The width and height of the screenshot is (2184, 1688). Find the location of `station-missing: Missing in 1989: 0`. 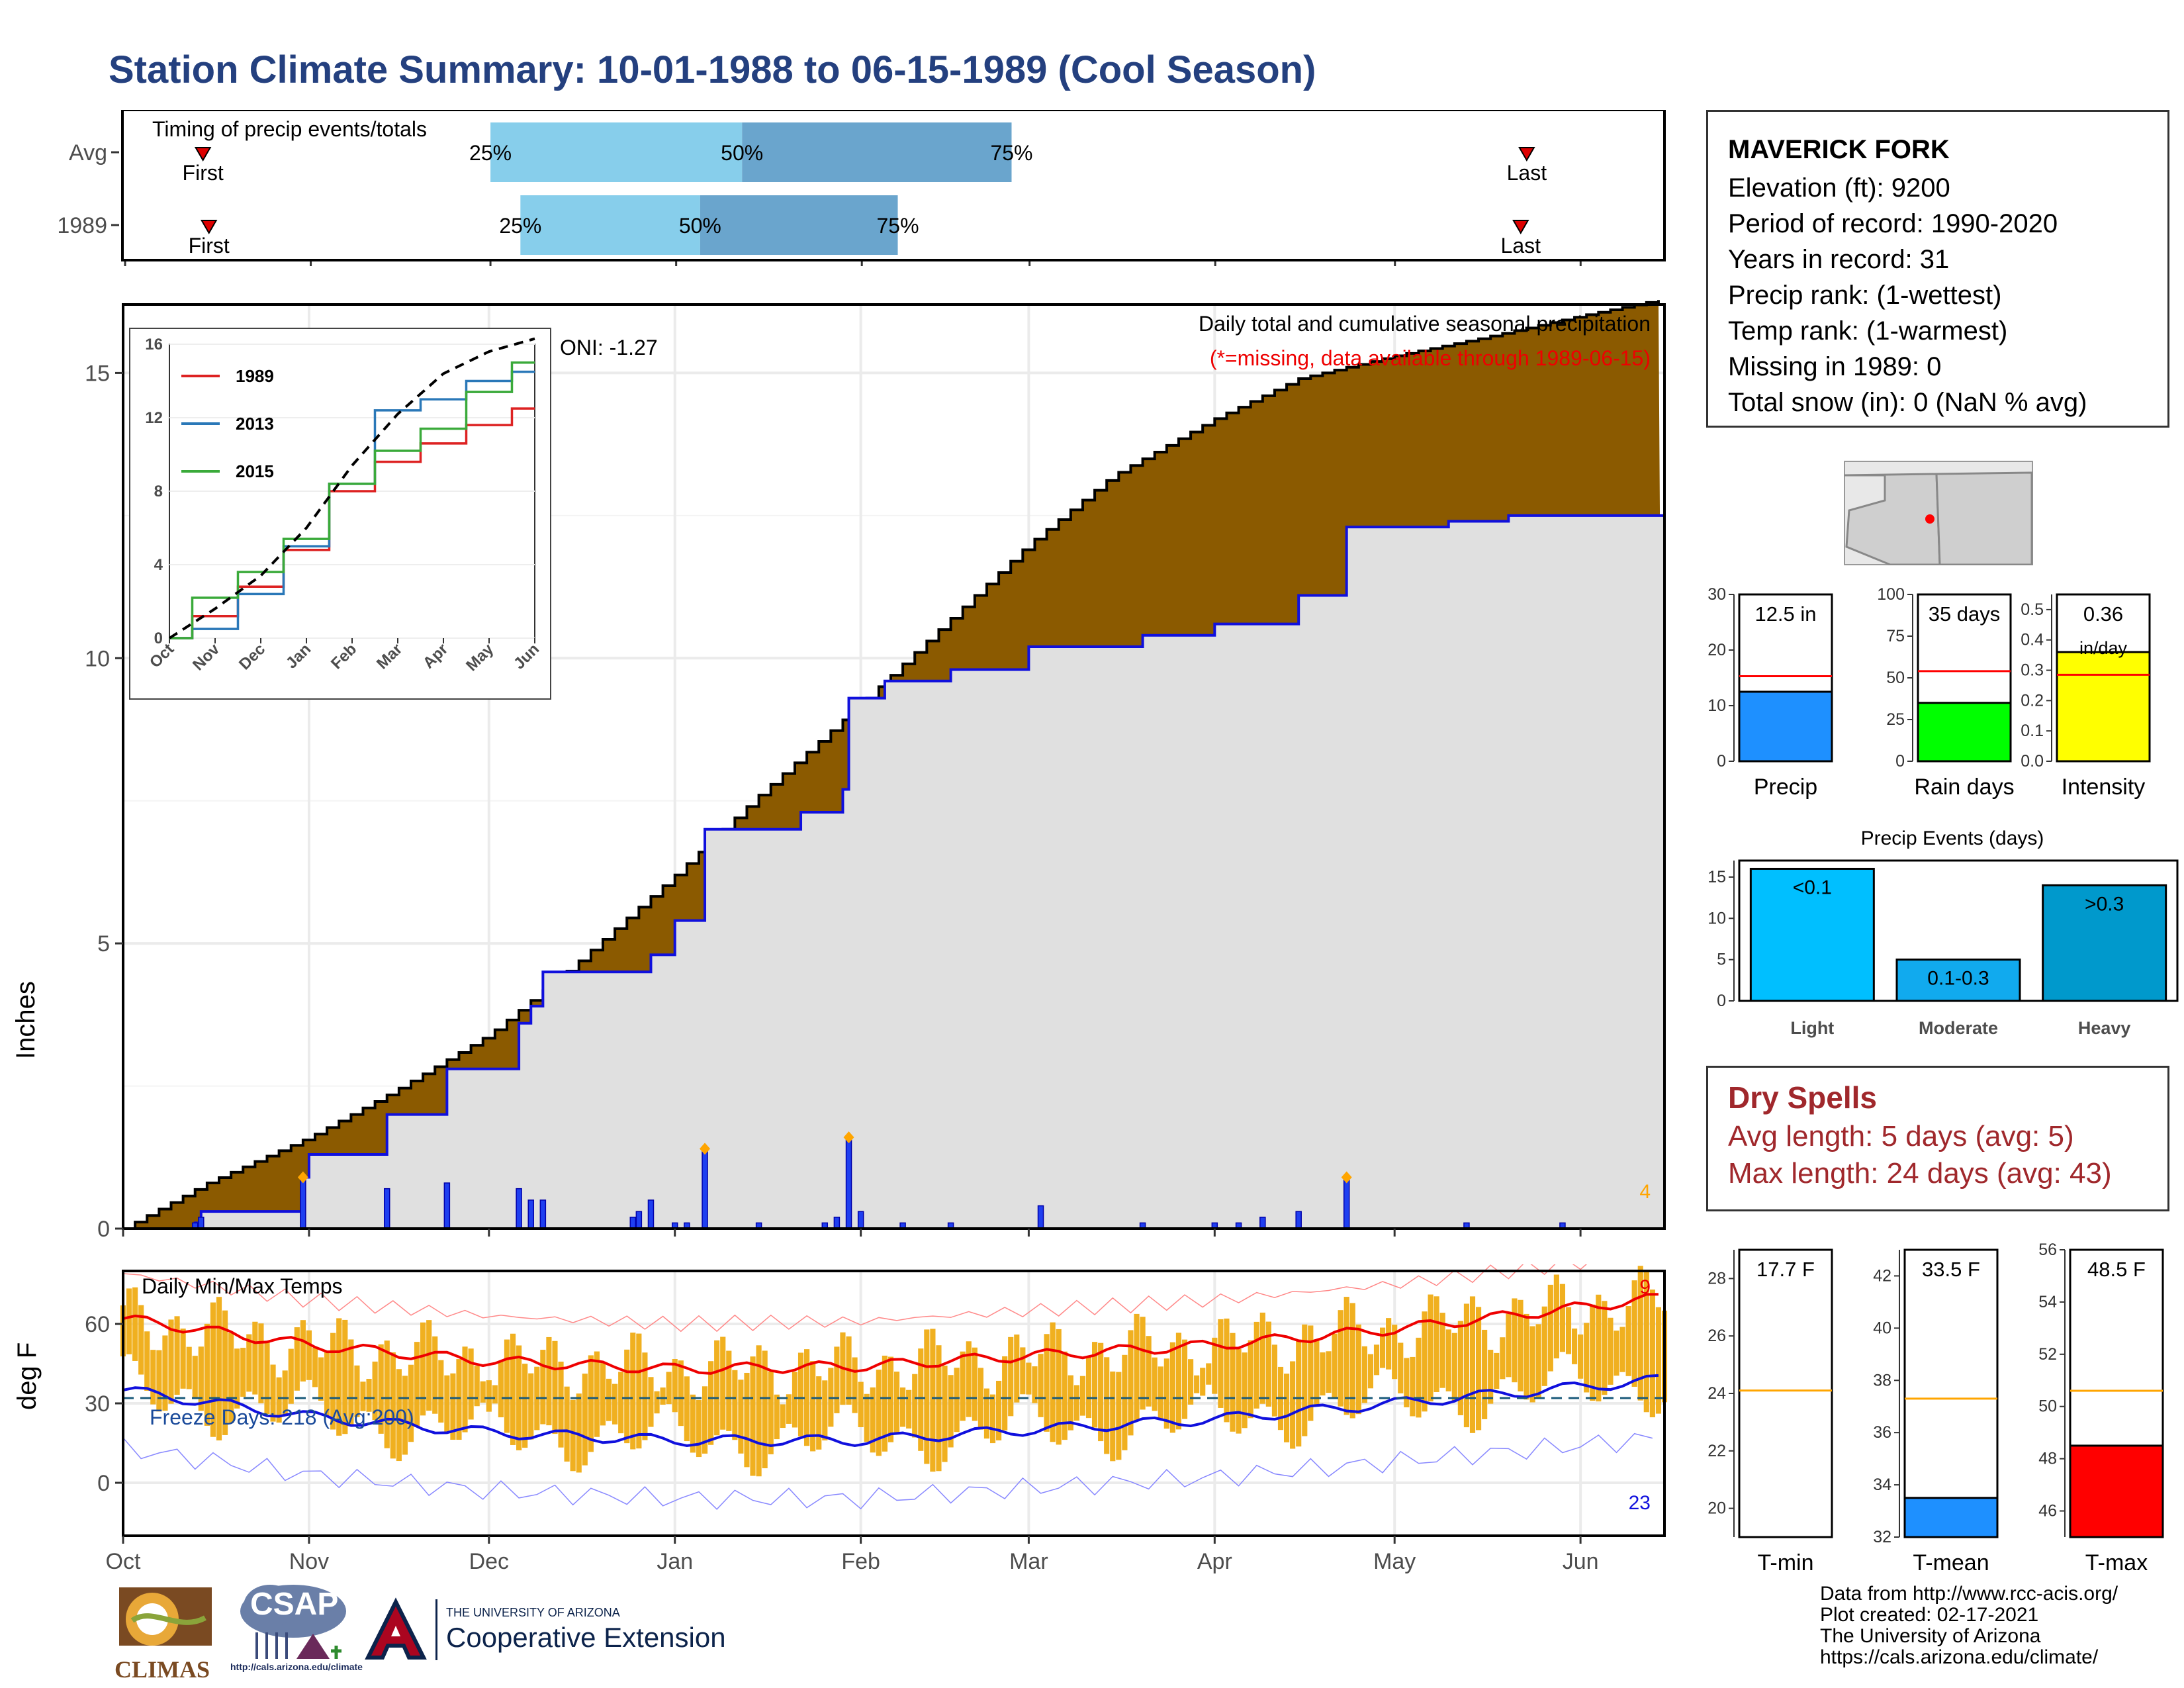

station-missing: Missing in 1989: 0 is located at coordinates (1835, 366).